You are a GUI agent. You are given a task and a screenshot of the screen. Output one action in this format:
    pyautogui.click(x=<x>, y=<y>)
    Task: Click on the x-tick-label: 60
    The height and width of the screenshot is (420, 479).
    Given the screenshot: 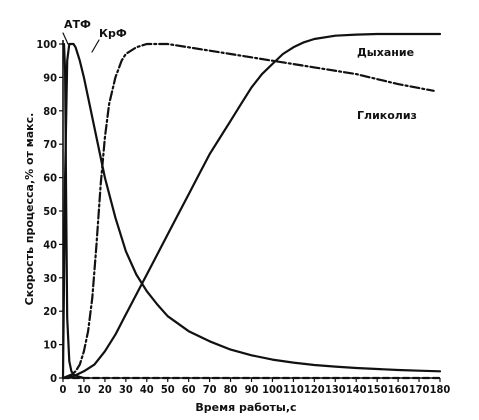 What is the action you would take?
    pyautogui.click(x=189, y=389)
    